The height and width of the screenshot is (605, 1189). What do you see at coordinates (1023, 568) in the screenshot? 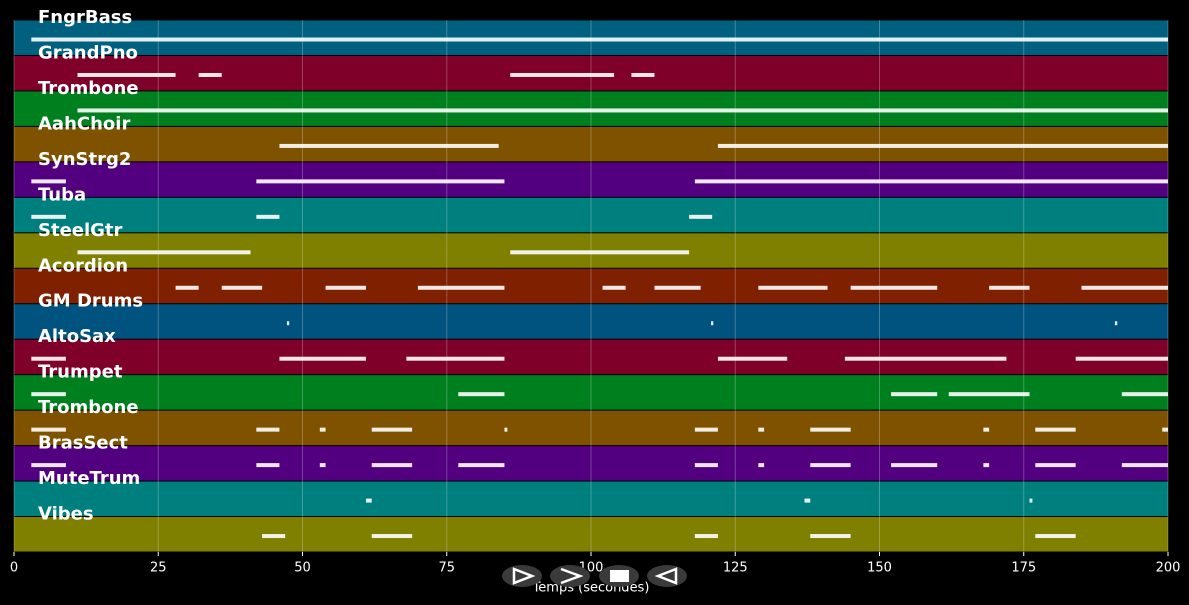
I see `x-tick-label: 175` at bounding box center [1023, 568].